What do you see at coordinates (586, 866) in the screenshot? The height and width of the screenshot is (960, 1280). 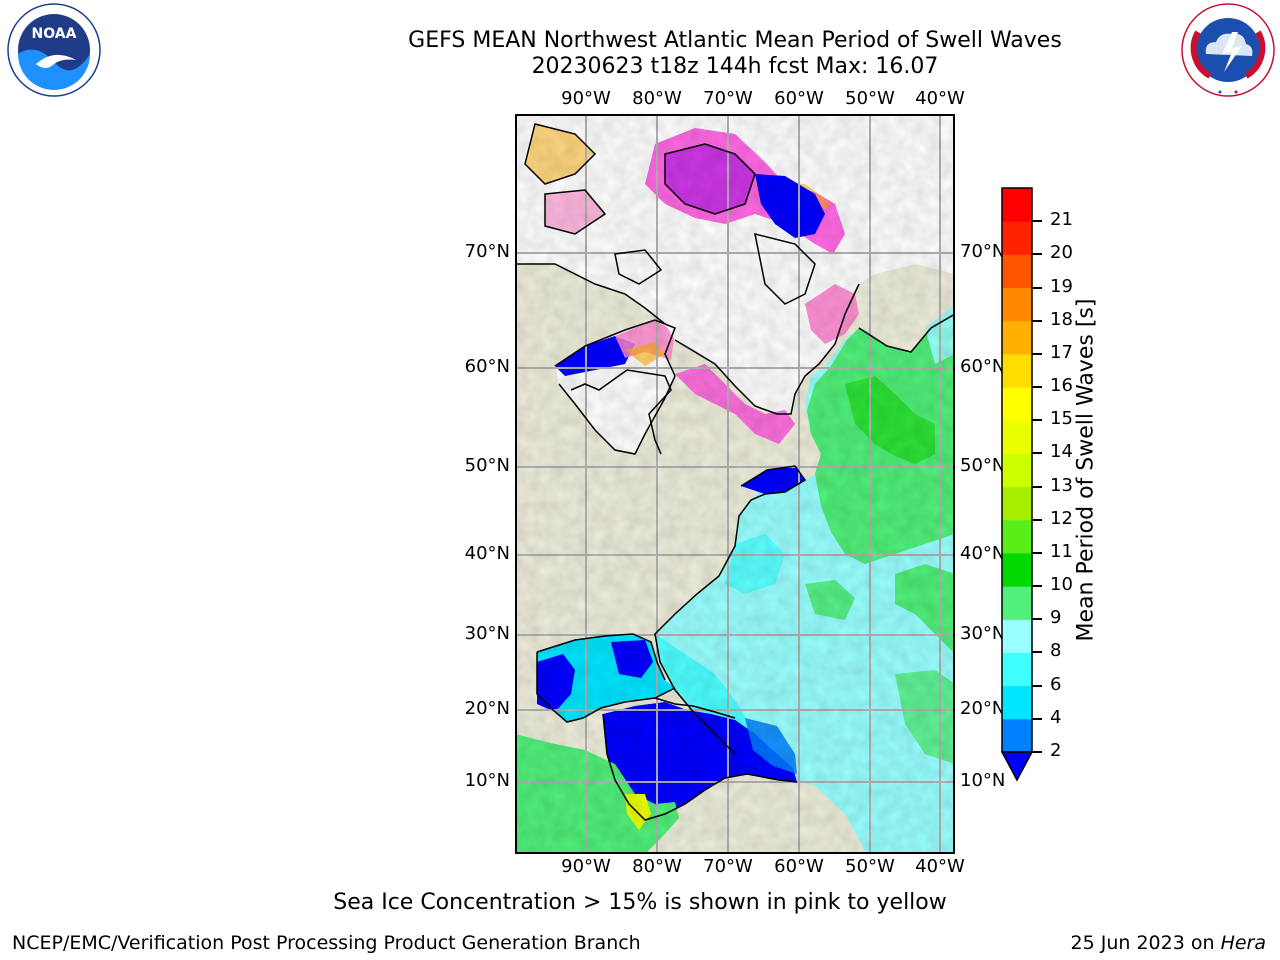 I see `lon-label-bottom: 90°W` at bounding box center [586, 866].